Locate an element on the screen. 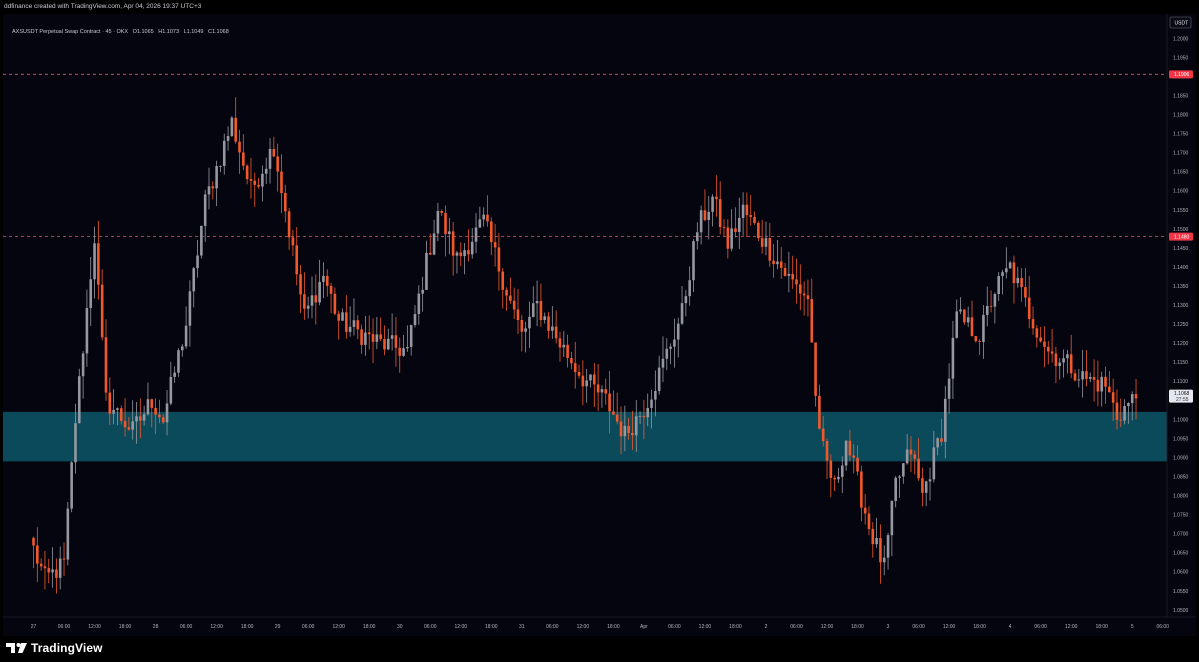  legend-low: L1.1049 is located at coordinates (193, 32).